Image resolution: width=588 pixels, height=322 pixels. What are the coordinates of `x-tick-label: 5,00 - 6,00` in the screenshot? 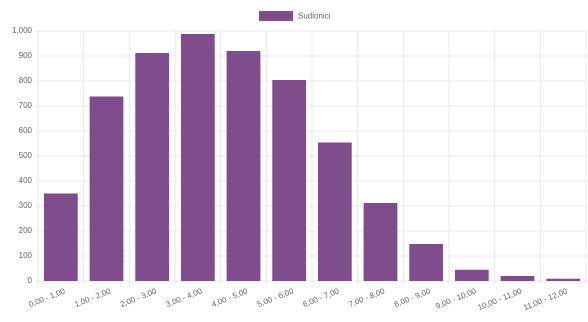 It's located at (275, 297).